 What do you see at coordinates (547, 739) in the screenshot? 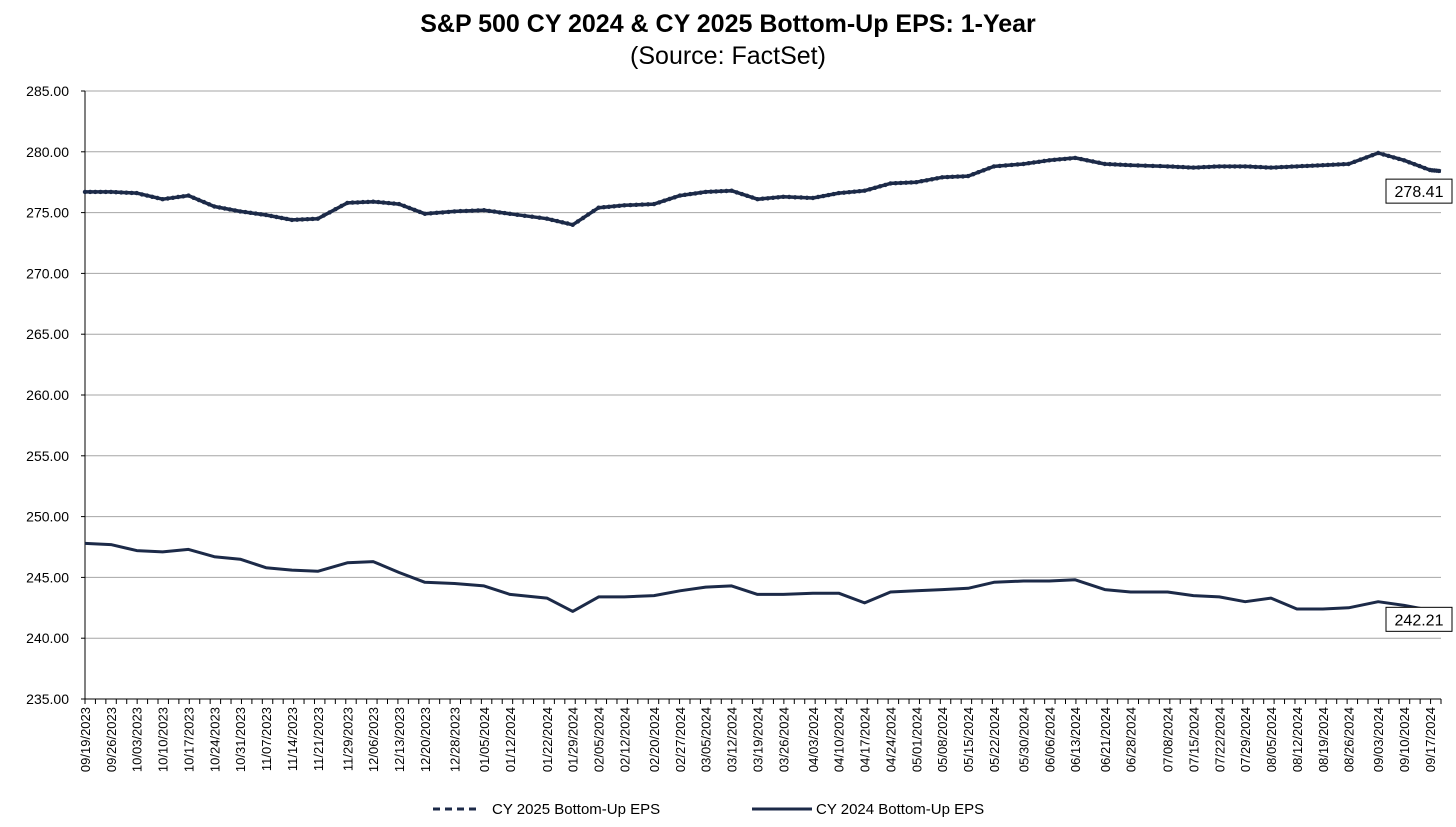
I see `x-tick-label: 01/22/2024` at bounding box center [547, 739].